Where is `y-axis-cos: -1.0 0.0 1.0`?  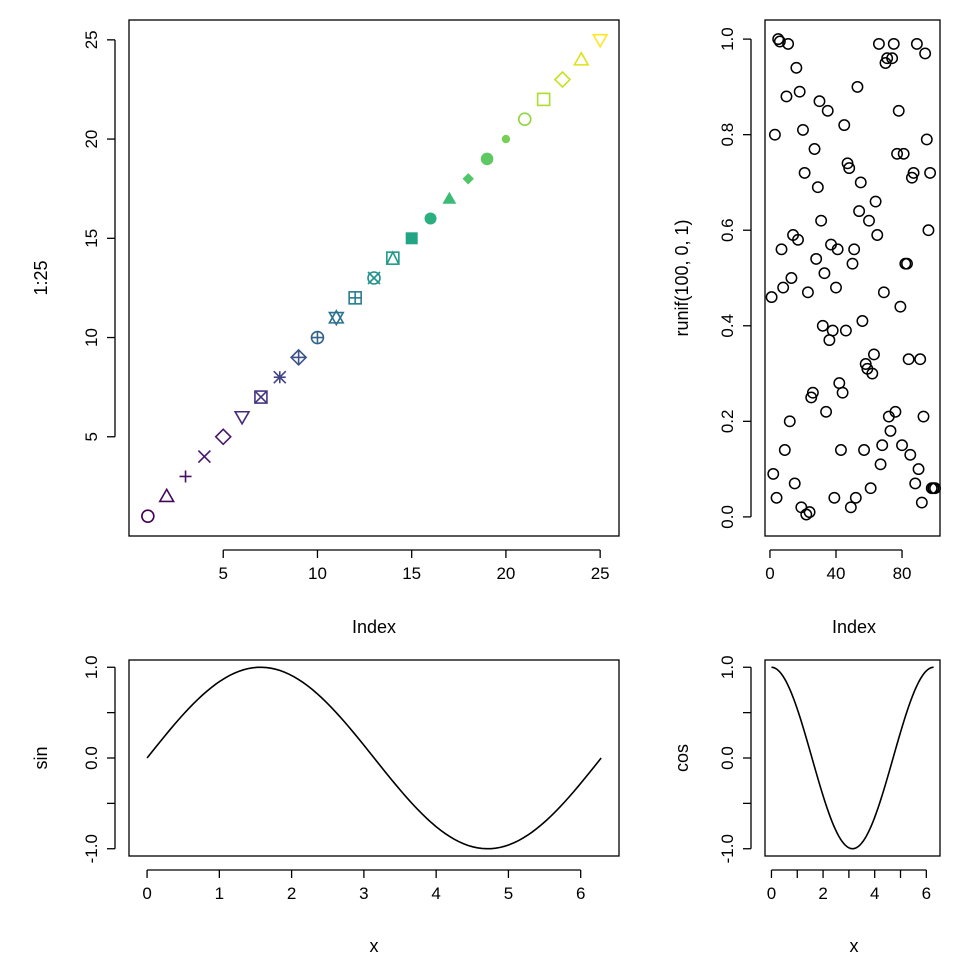 y-axis-cos: -1.0 0.0 1.0 is located at coordinates (735, 759).